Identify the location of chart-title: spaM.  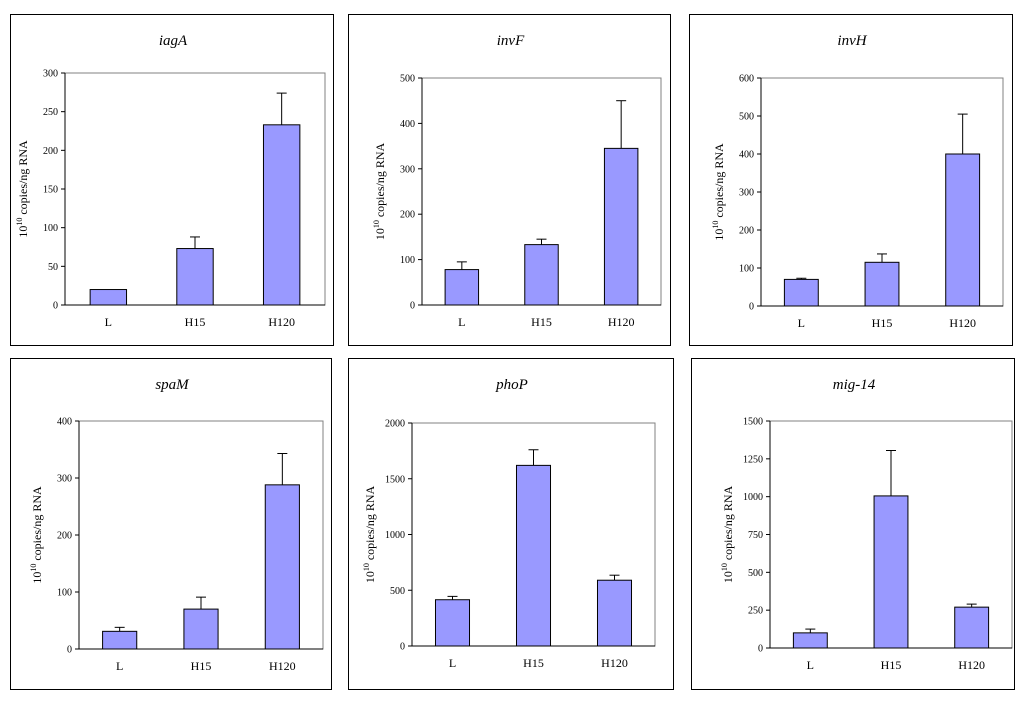
(172, 385).